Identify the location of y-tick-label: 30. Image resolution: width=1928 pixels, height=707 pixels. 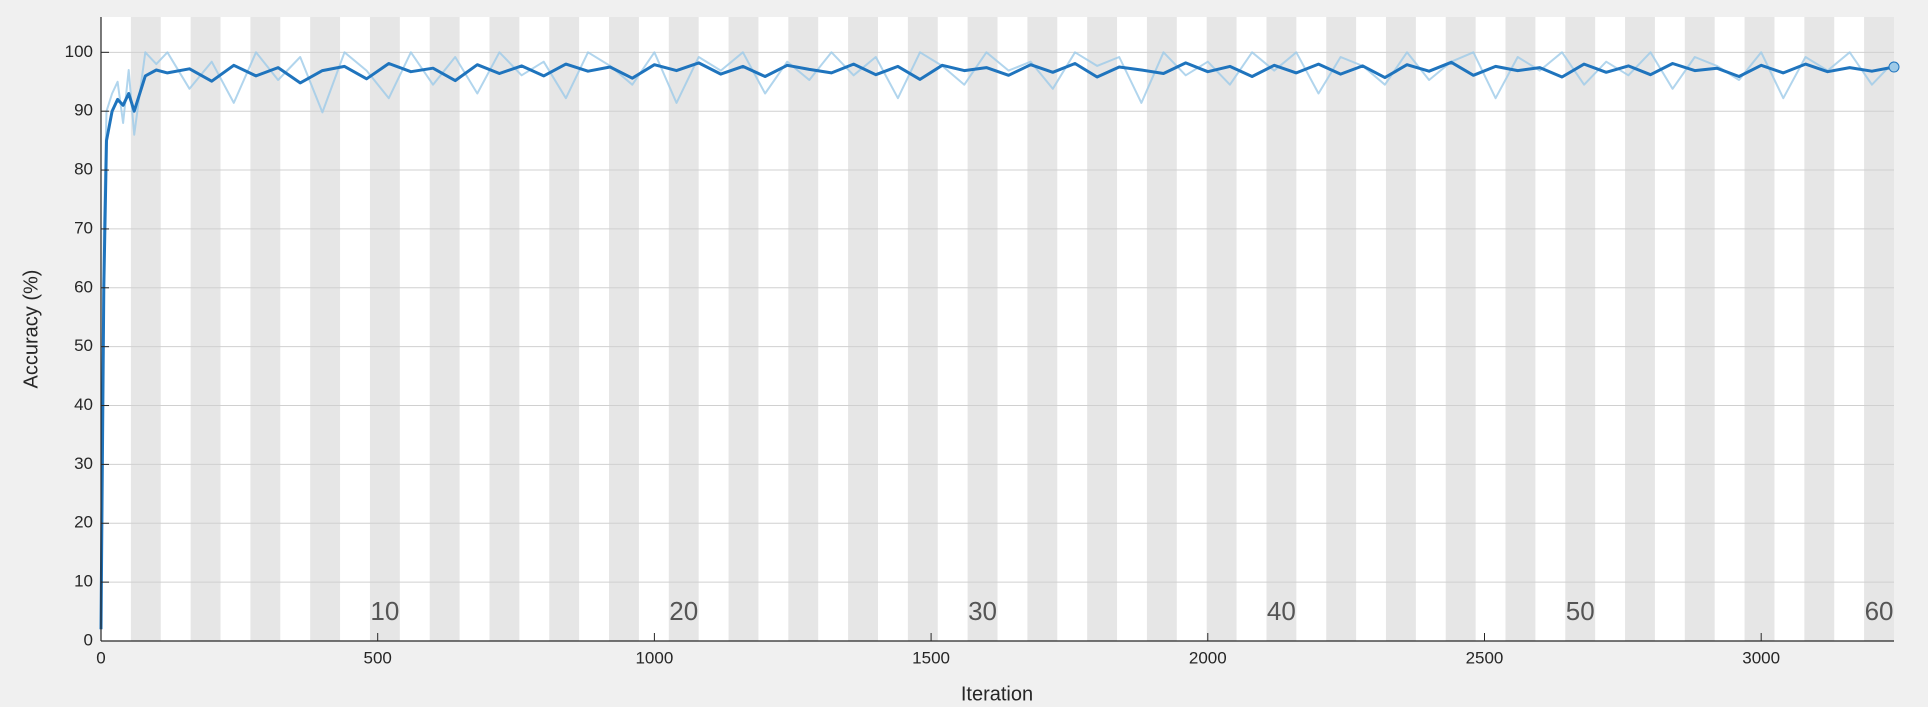
(83, 463).